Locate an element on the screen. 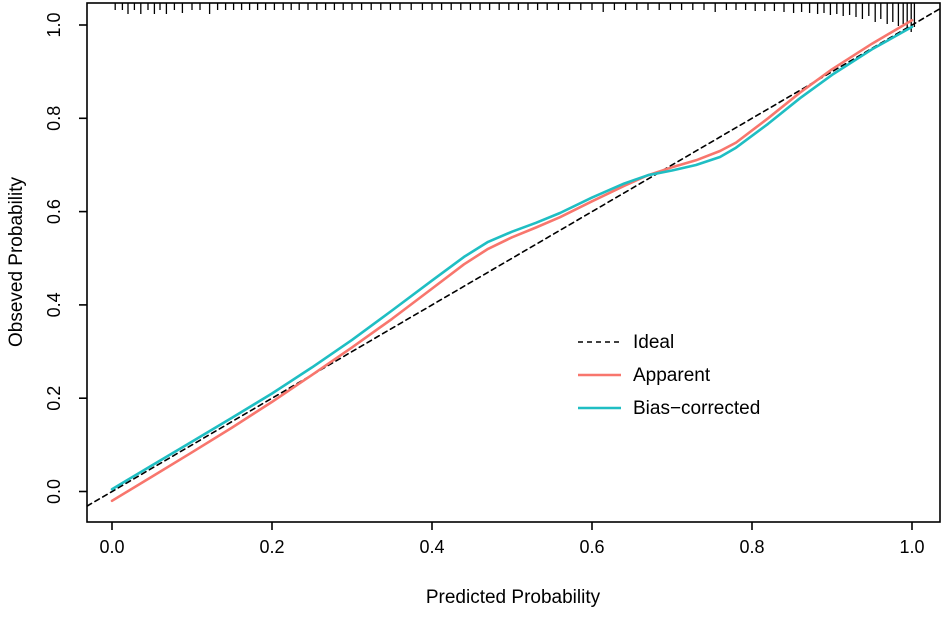 Image resolution: width=945 pixels, height=619 pixels. x-axis-title: Predicted Probability is located at coordinates (513, 597).